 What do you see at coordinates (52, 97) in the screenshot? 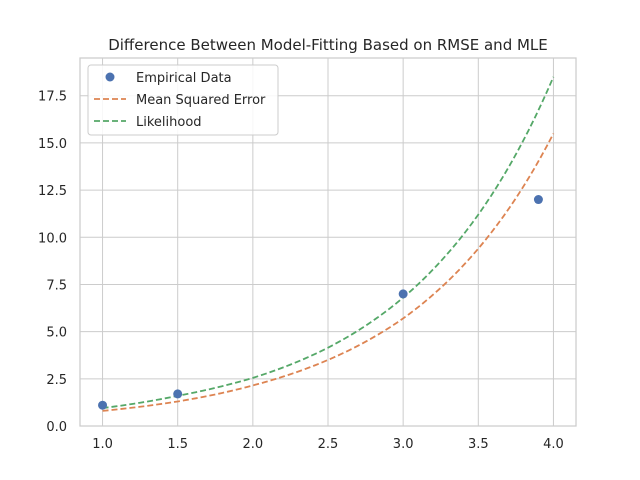
I see `y-tick-label: 17.5` at bounding box center [52, 97].